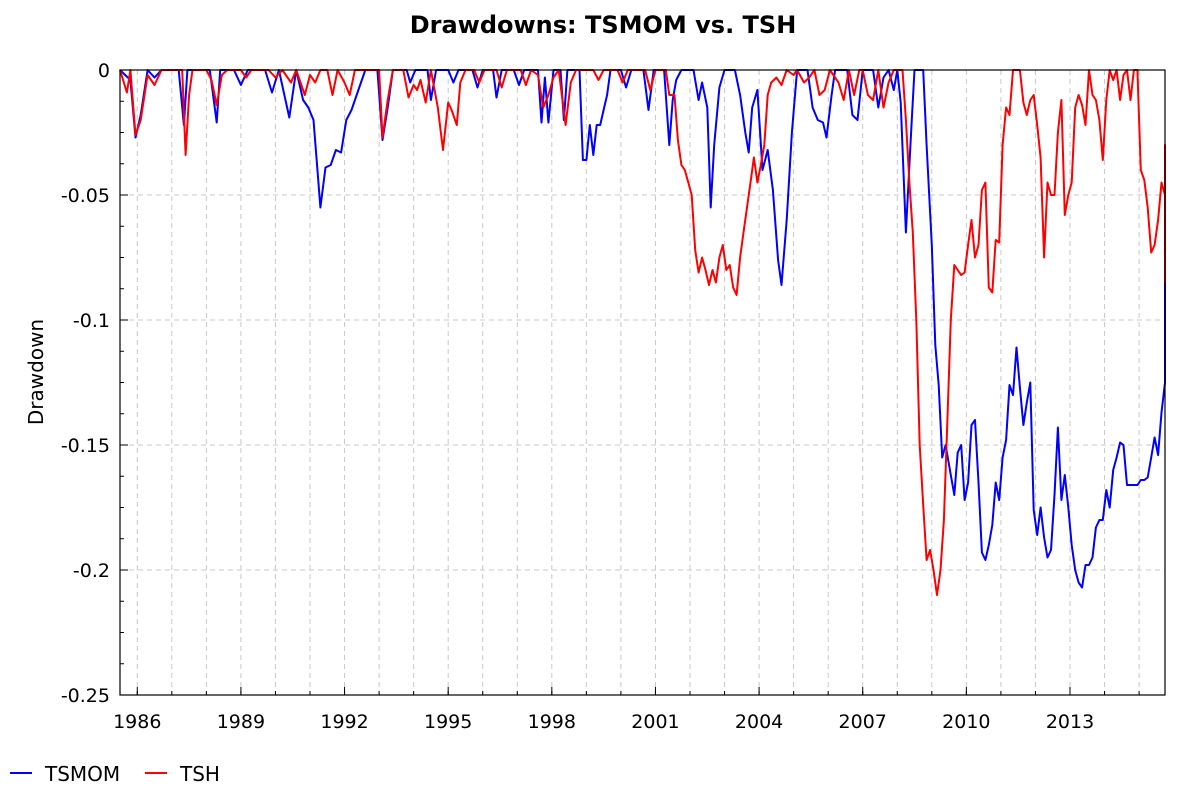 This screenshot has height=800, width=1200. What do you see at coordinates (199, 774) in the screenshot?
I see `legend-label-tsh: TSH` at bounding box center [199, 774].